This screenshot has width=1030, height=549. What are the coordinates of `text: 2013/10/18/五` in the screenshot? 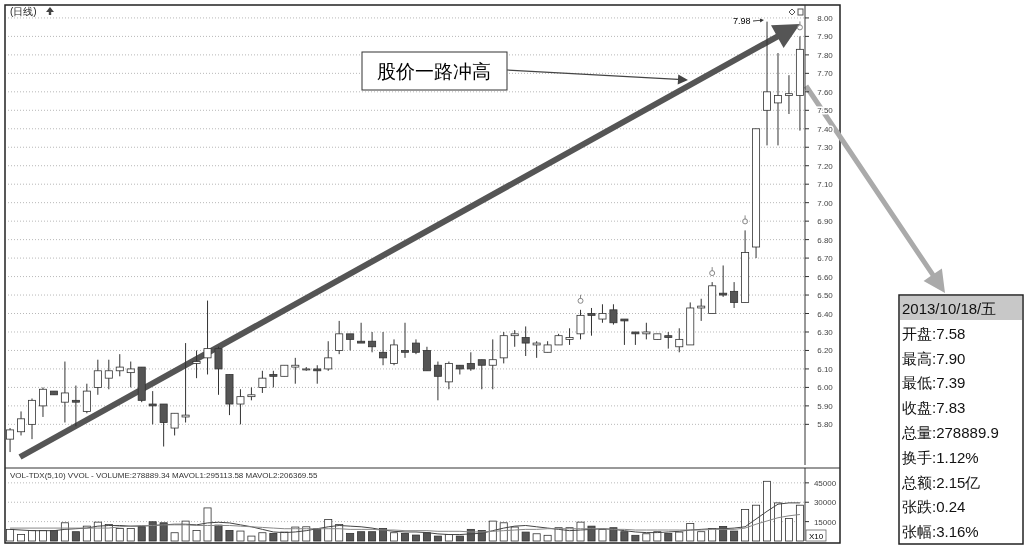 It's located at (949, 308).